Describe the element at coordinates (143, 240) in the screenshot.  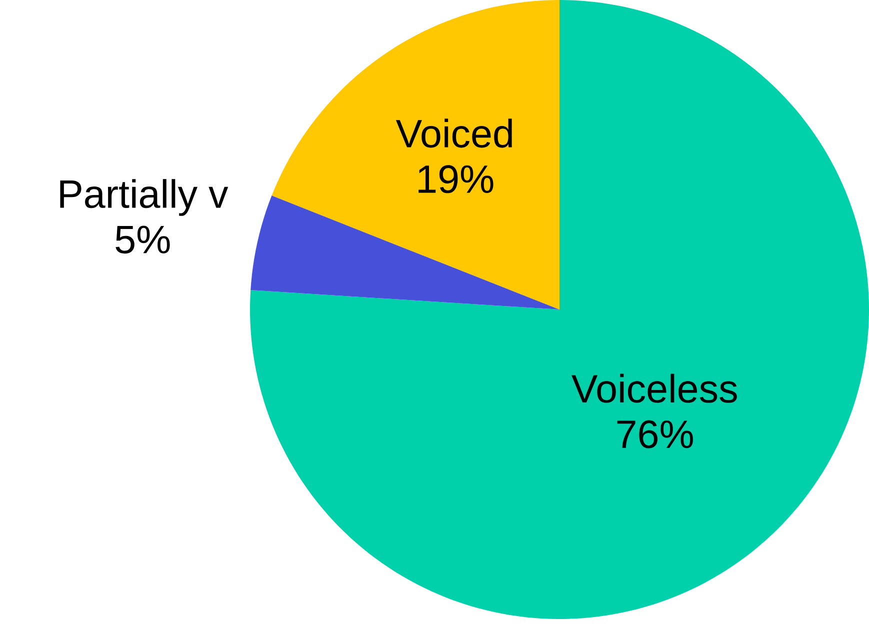
I see `data-label: 5%` at that location.